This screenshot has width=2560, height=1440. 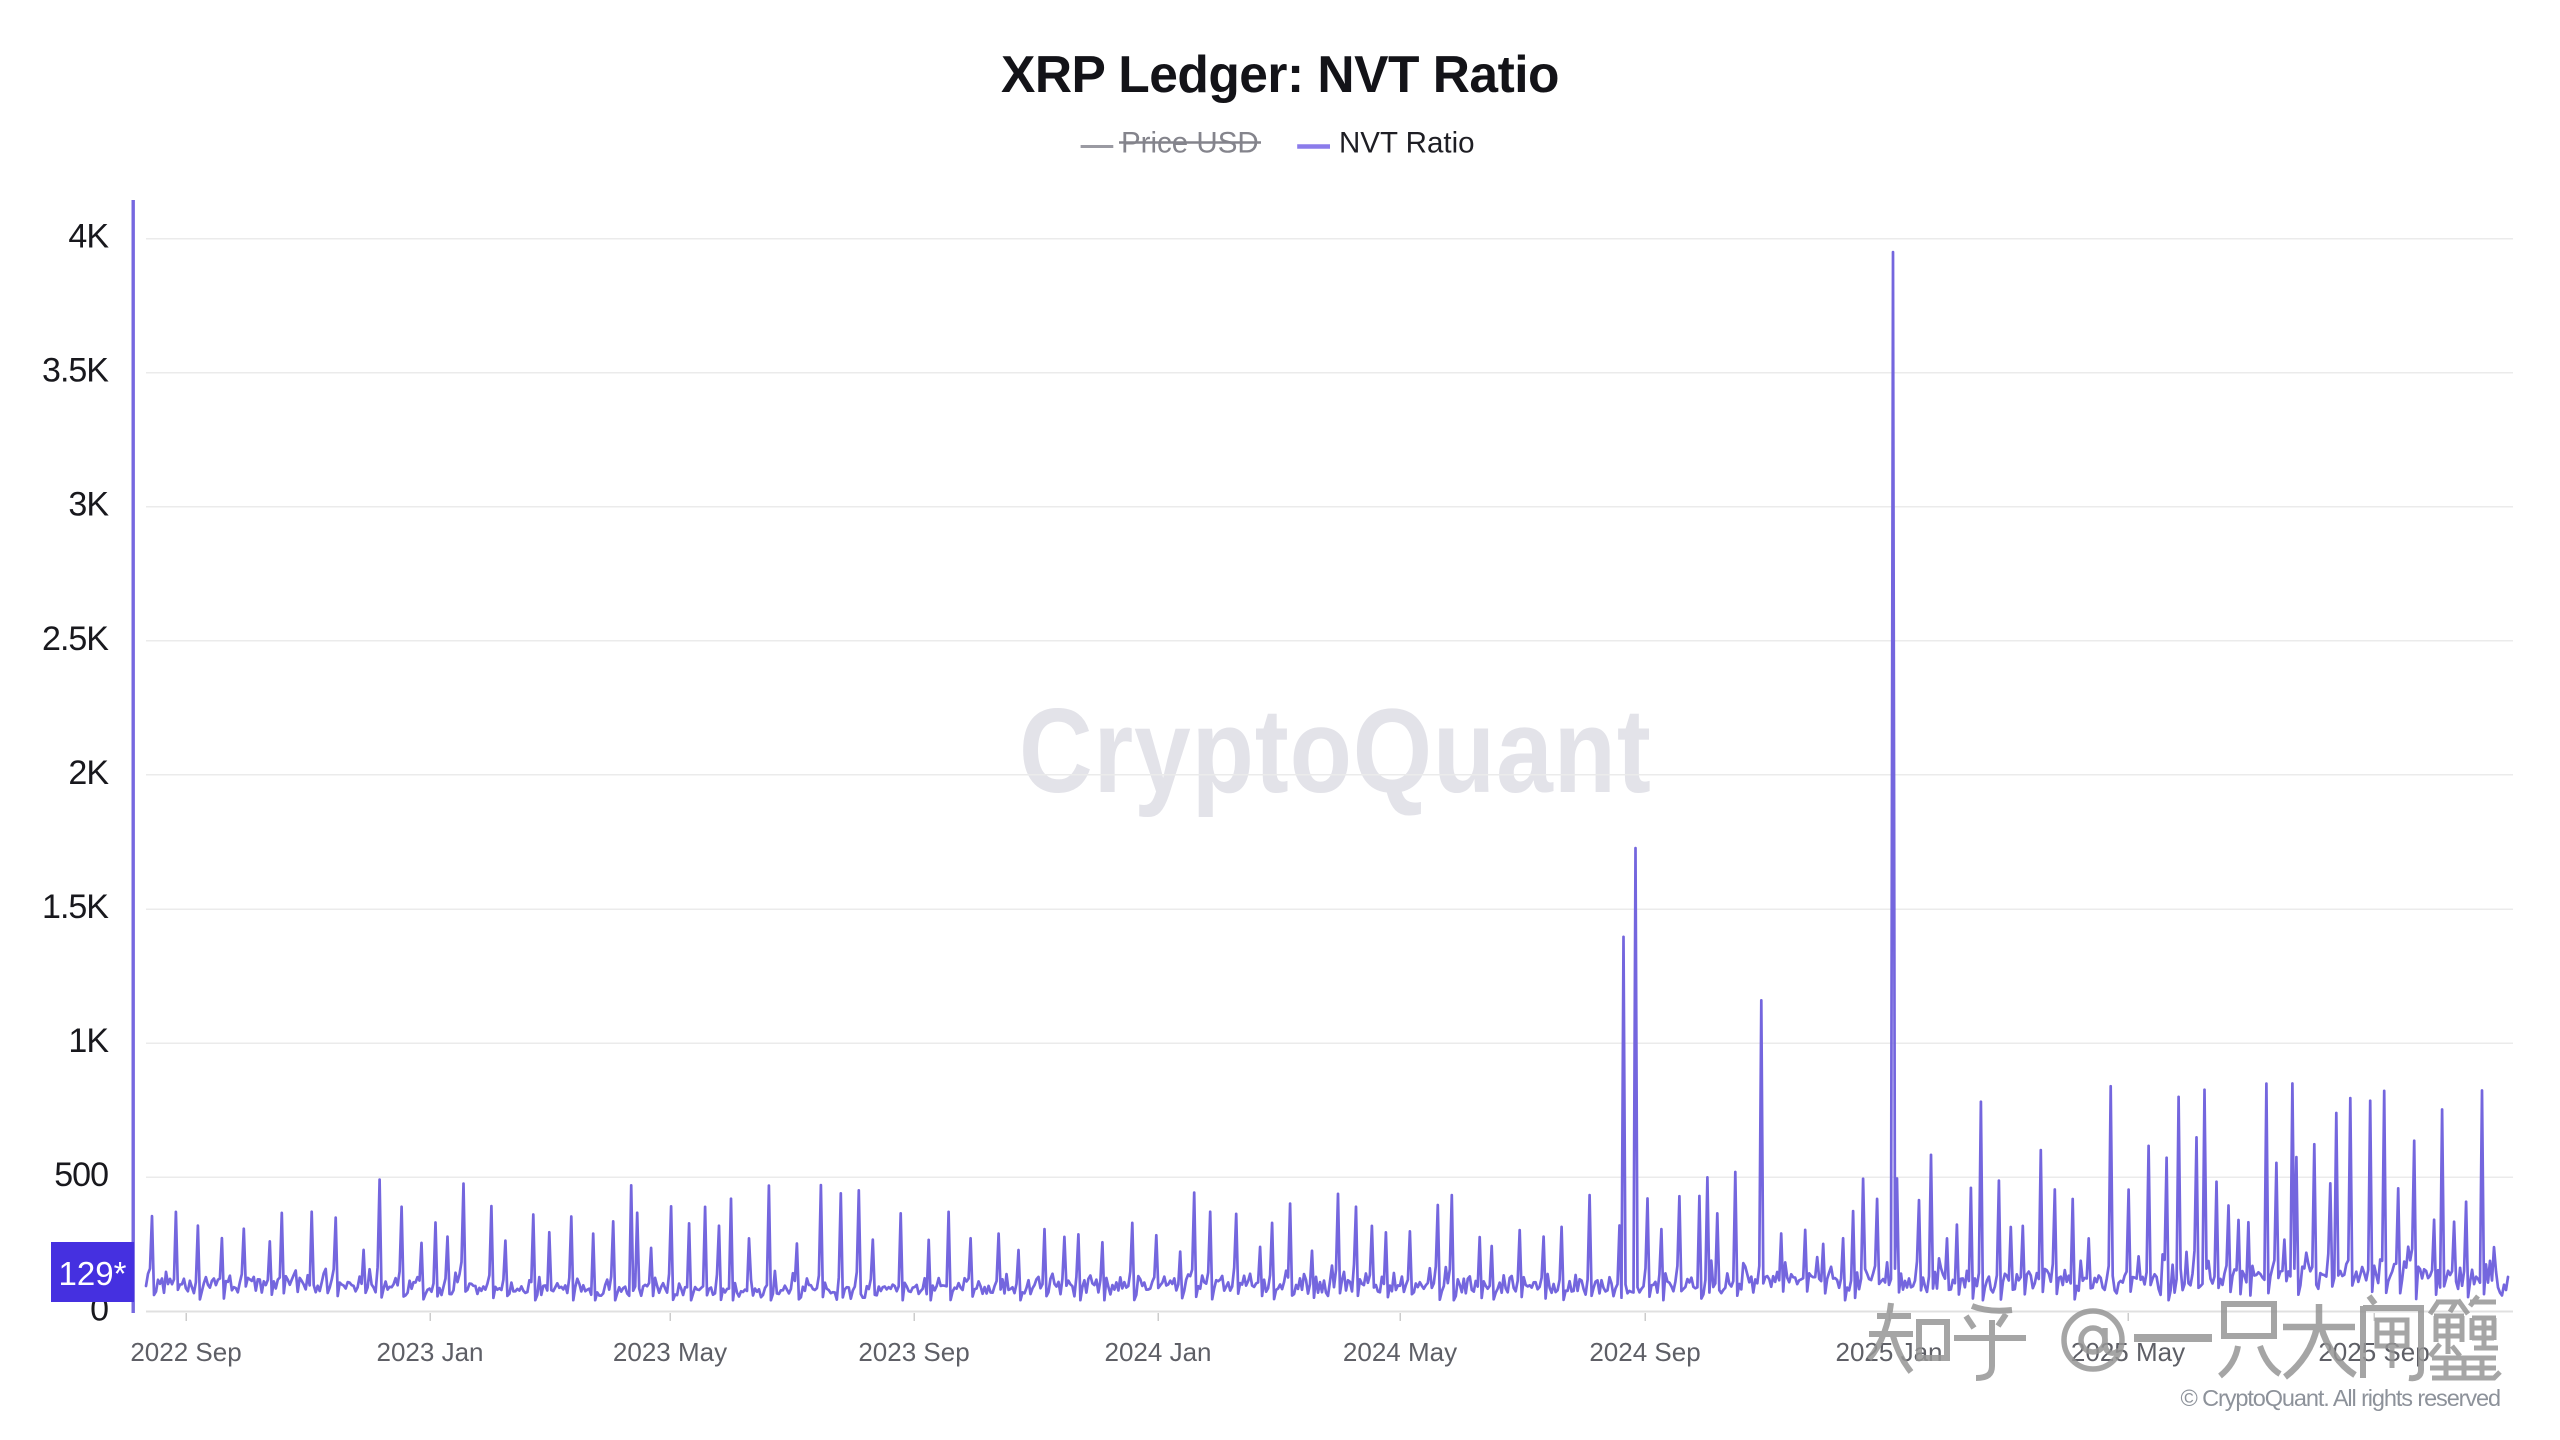 I want to click on svg-text: 2024 Sep, so click(x=1644, y=1352).